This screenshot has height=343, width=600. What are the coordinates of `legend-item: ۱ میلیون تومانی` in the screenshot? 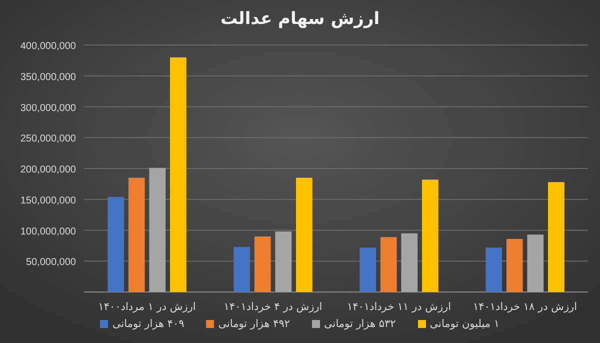 It's located at (459, 324).